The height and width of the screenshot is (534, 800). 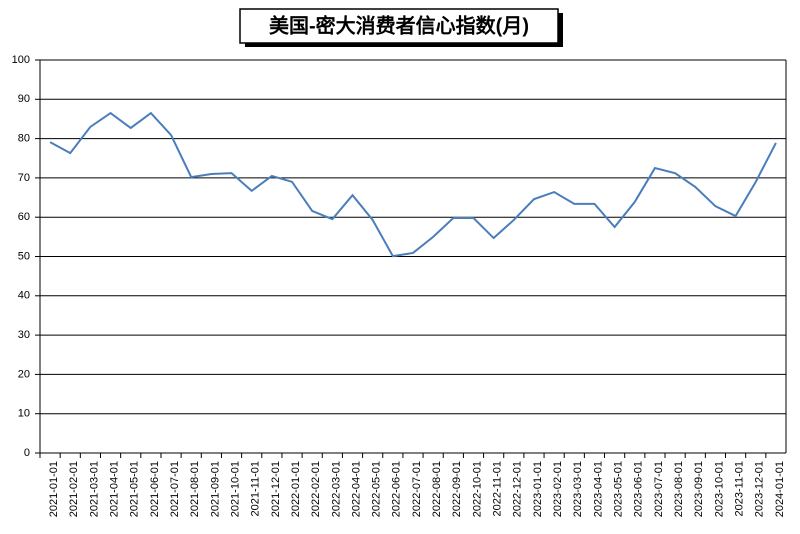 I want to click on x-tick-label: 2021-12-01, so click(x=276, y=489).